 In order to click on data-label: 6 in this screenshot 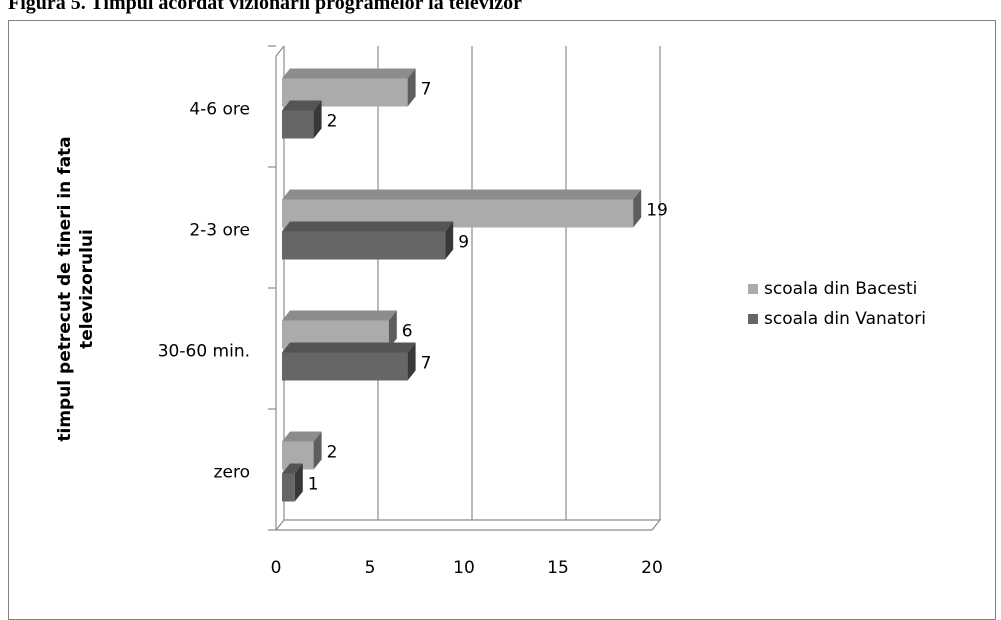, I will do `click(407, 332)`.